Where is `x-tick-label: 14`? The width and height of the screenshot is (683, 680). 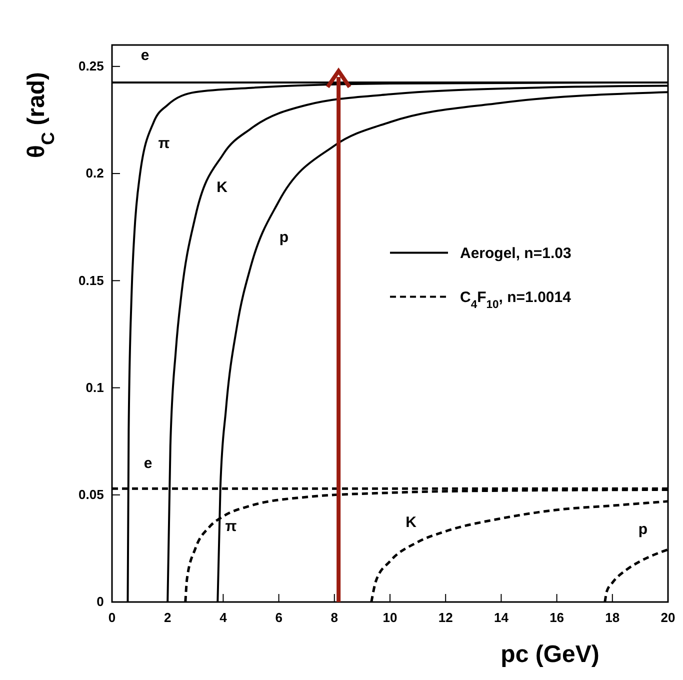
x-tick-label: 14 is located at coordinates (502, 617).